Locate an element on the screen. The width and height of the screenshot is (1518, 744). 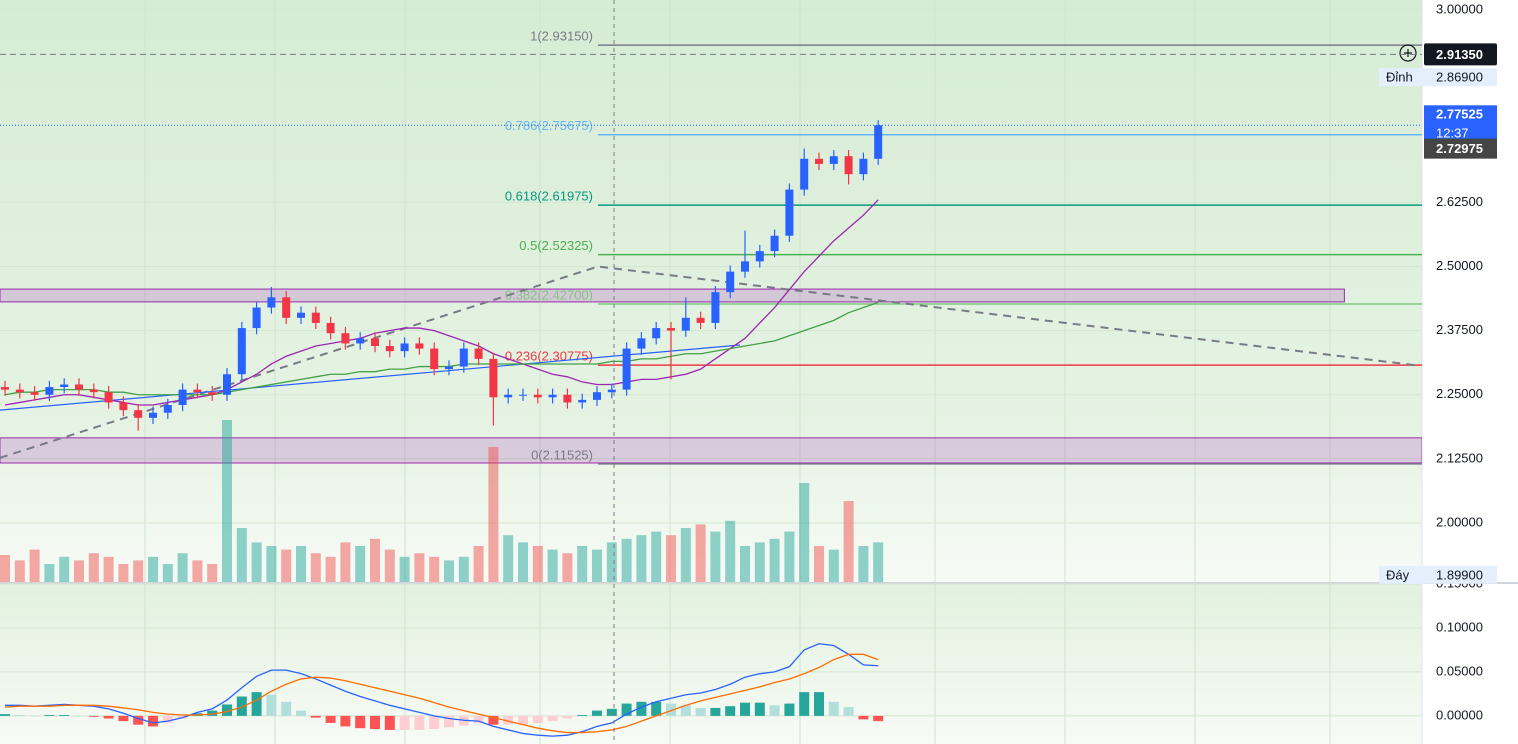
macd-plot is located at coordinates (442, 690).